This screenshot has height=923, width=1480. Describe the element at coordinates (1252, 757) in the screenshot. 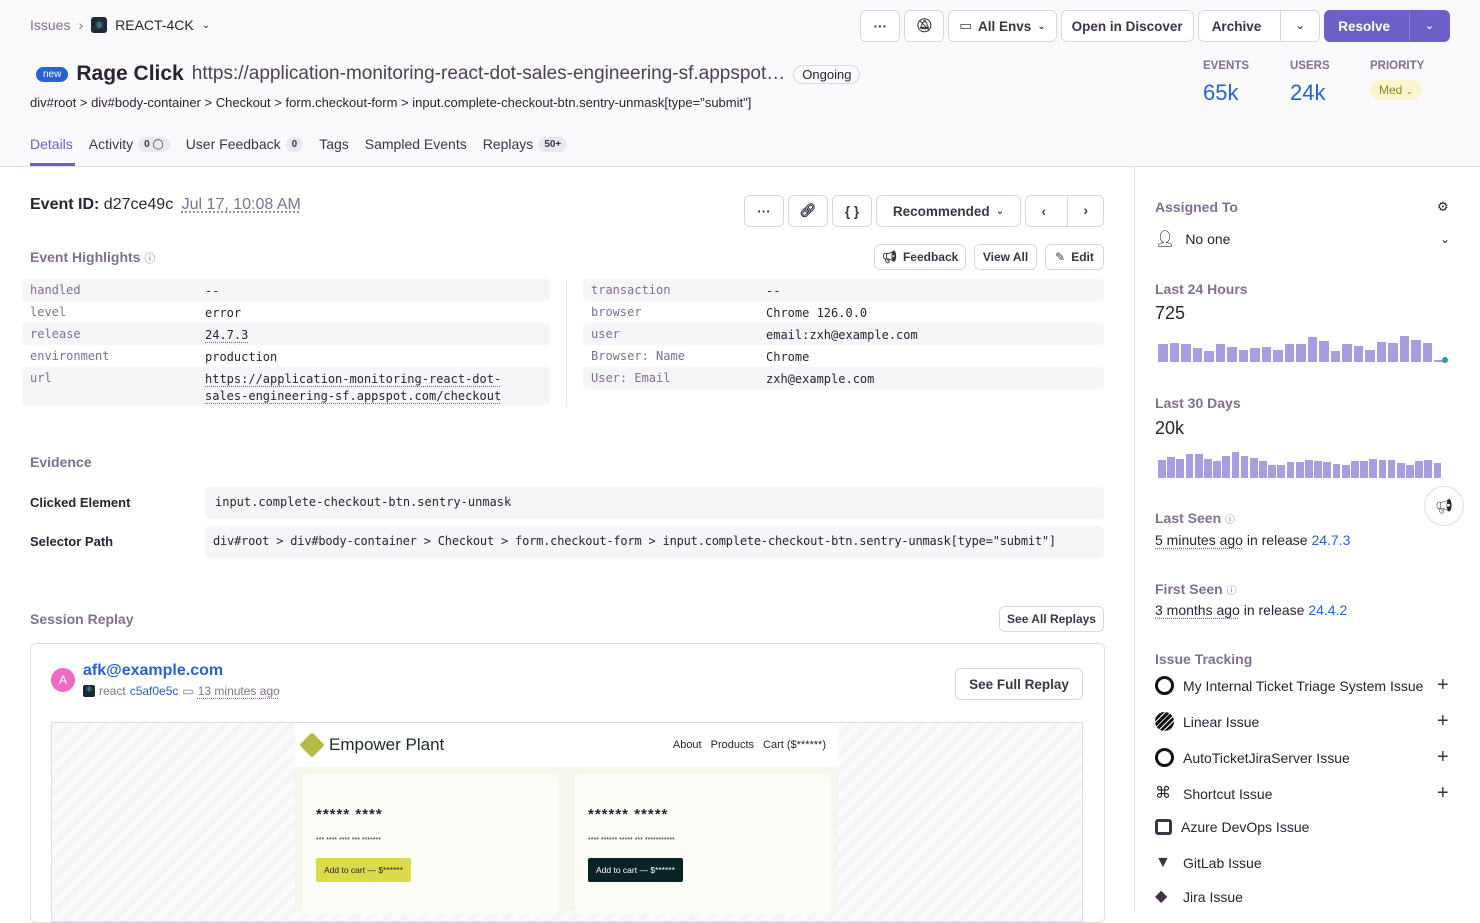

I see `tracking-item-autoticket-jira: AutoTicketJiraServer Issue` at that location.